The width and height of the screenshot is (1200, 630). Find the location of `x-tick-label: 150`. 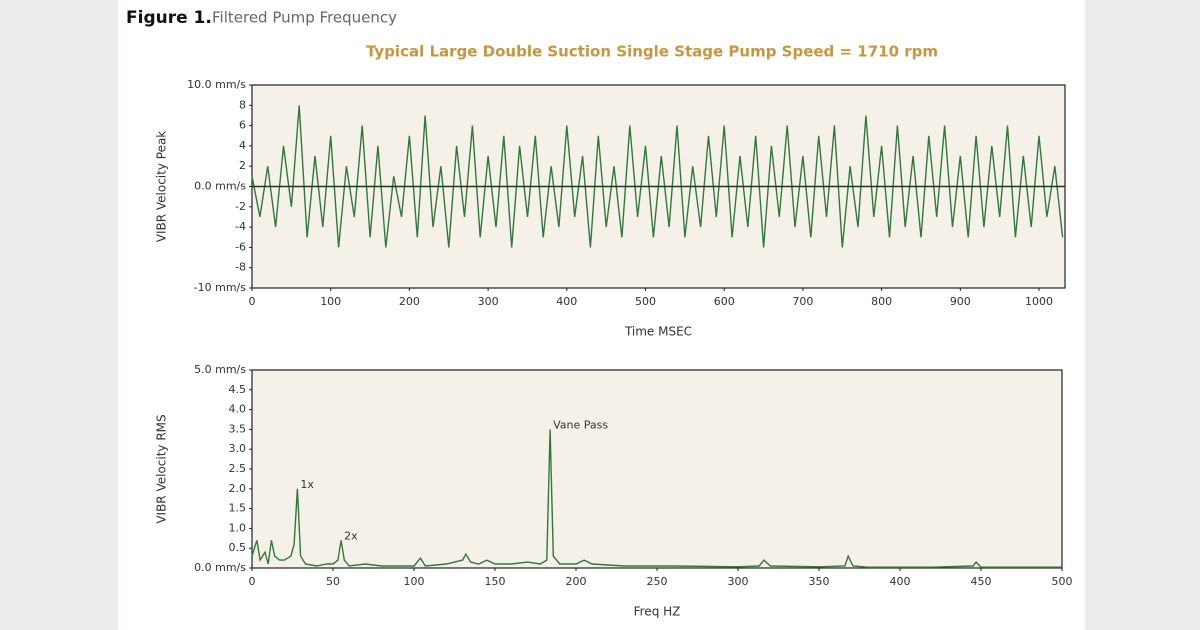

x-tick-label: 150 is located at coordinates (495, 581).